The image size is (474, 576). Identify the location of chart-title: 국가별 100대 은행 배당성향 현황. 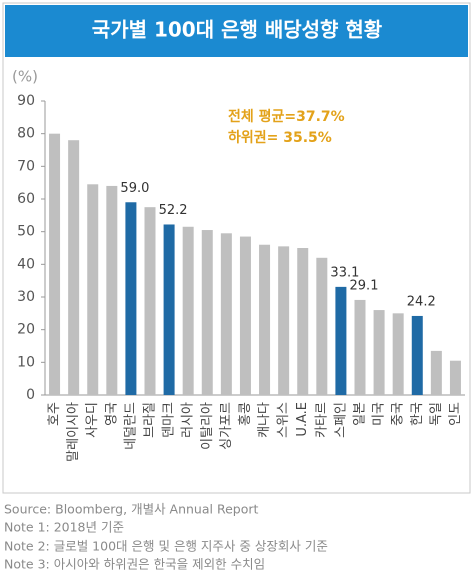
(237, 30).